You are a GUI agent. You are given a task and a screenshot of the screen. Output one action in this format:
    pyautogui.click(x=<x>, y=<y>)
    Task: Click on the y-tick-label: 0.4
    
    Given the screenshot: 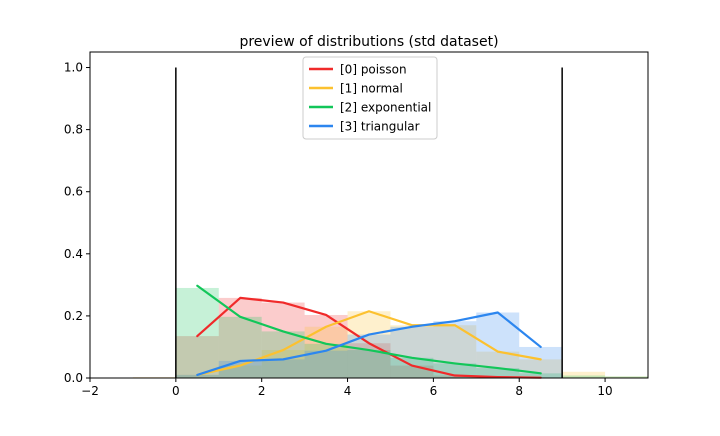 What is the action you would take?
    pyautogui.click(x=73, y=254)
    